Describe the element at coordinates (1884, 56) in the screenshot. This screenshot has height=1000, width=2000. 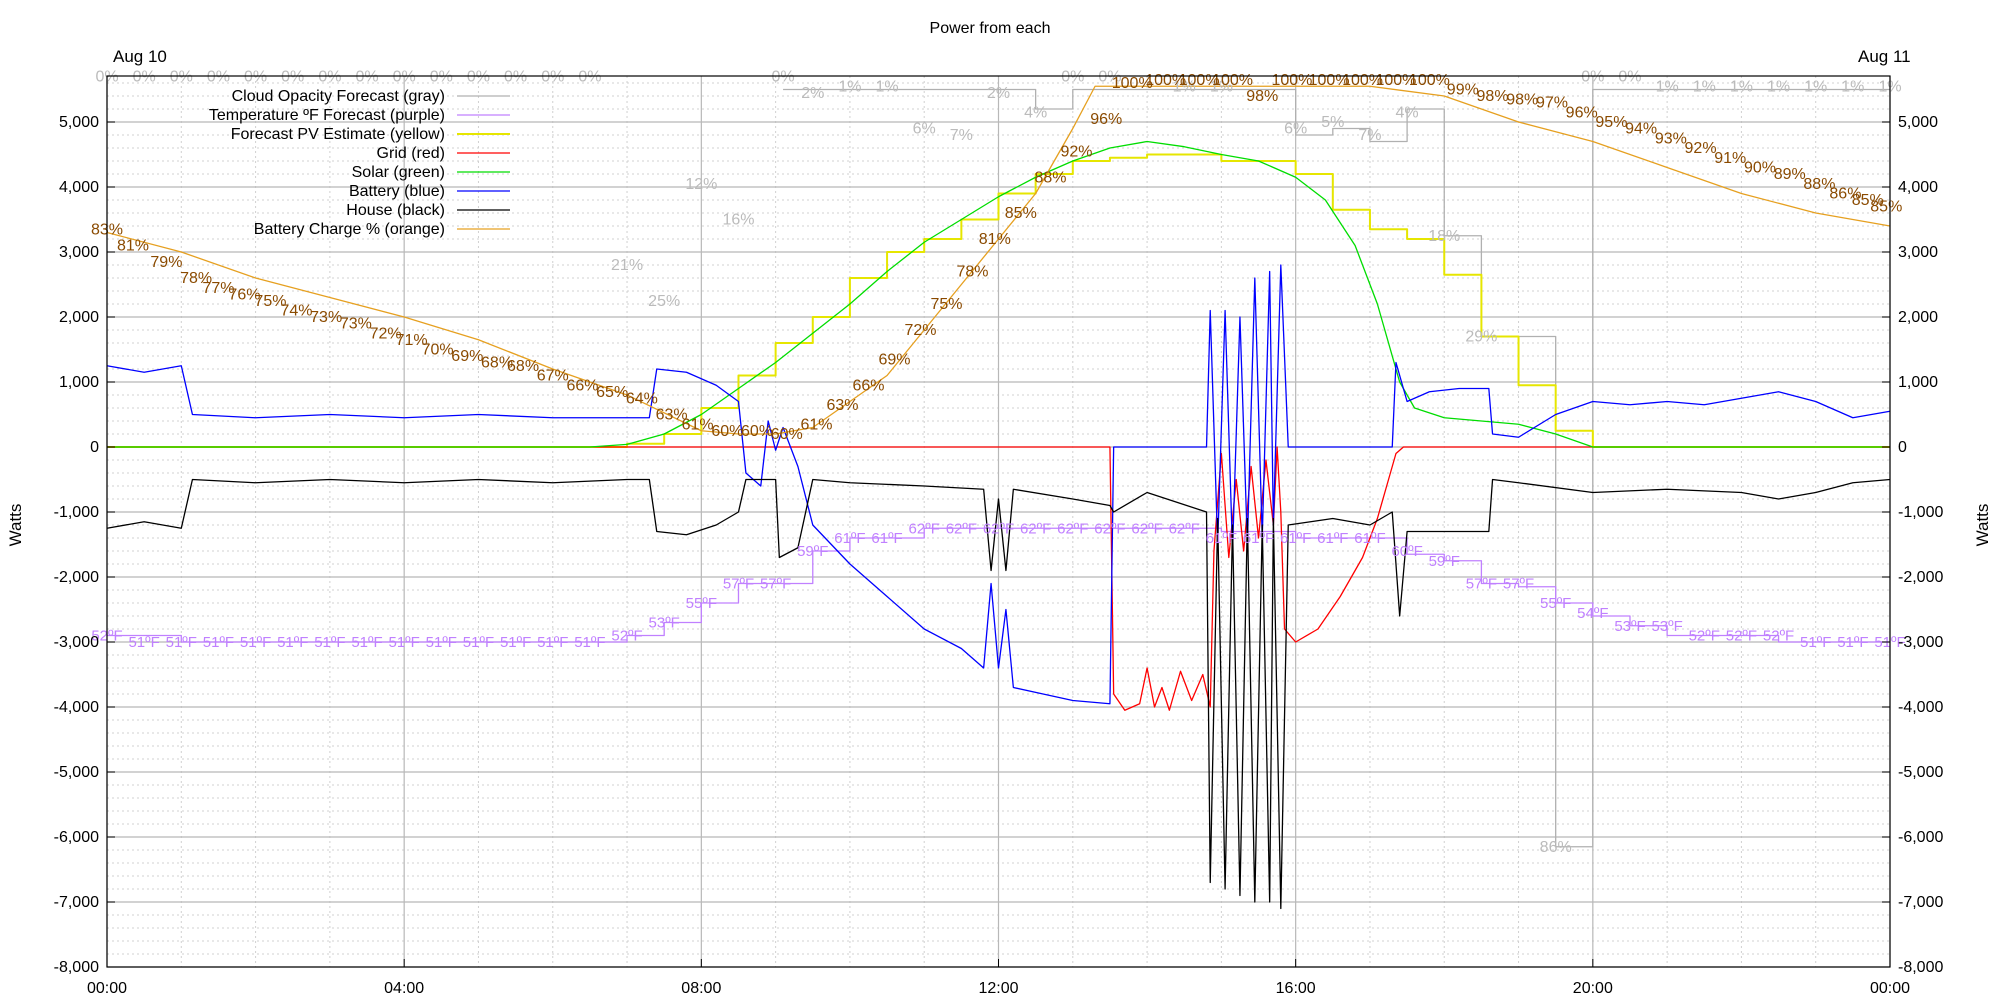
I see `date-end-label: Aug 11` at that location.